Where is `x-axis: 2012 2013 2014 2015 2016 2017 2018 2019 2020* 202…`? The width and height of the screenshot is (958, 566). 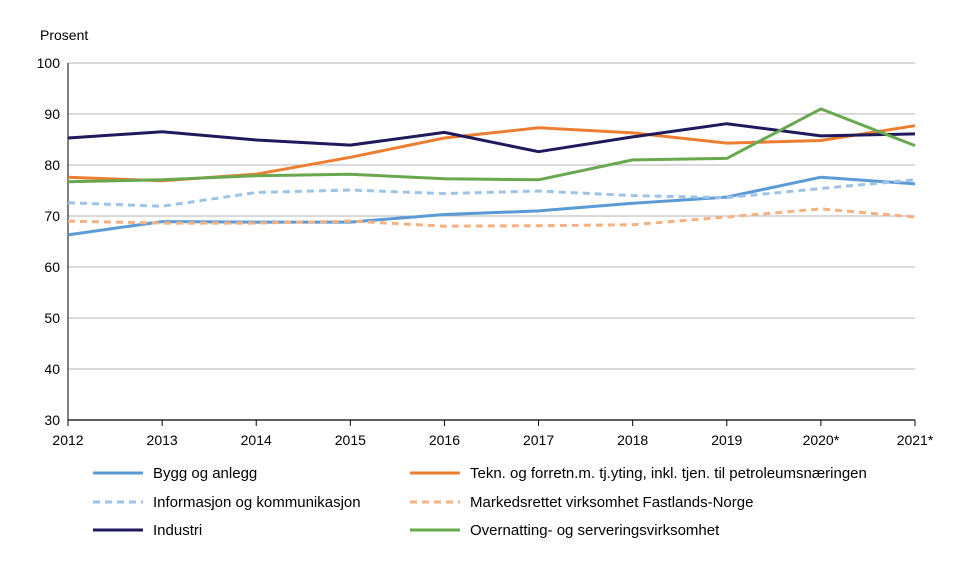 x-axis: 2012 2013 2014 2015 2016 2017 2018 2019 2020* 202… is located at coordinates (493, 433).